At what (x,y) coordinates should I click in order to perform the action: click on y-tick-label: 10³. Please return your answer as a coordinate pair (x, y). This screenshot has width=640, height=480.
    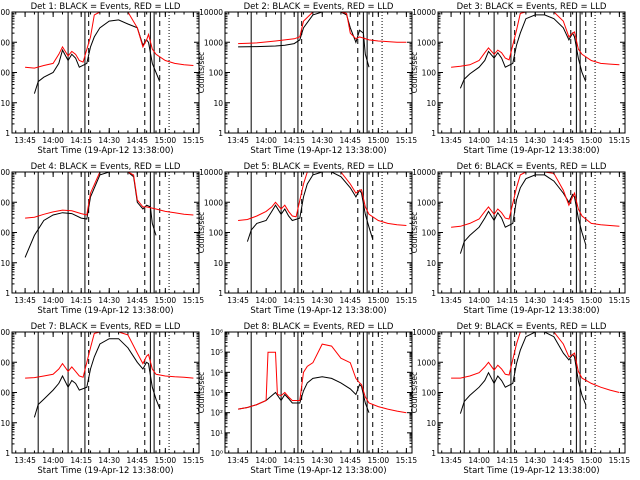
    Looking at the image, I should click on (216, 393).